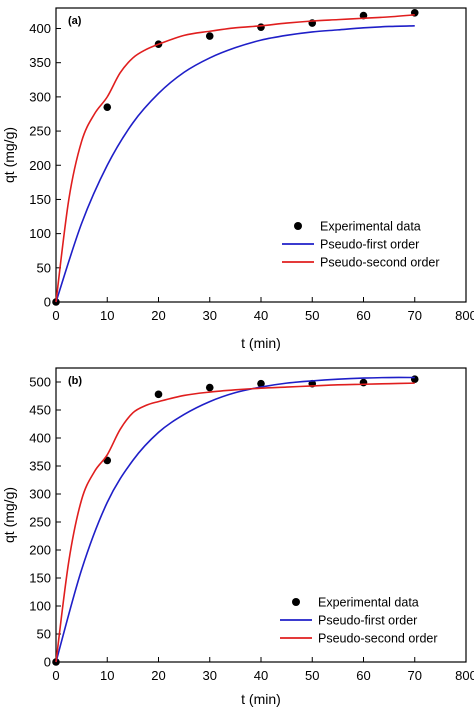 The width and height of the screenshot is (474, 712). Describe the element at coordinates (75, 21) in the screenshot. I see `panel-label: (a)` at that location.